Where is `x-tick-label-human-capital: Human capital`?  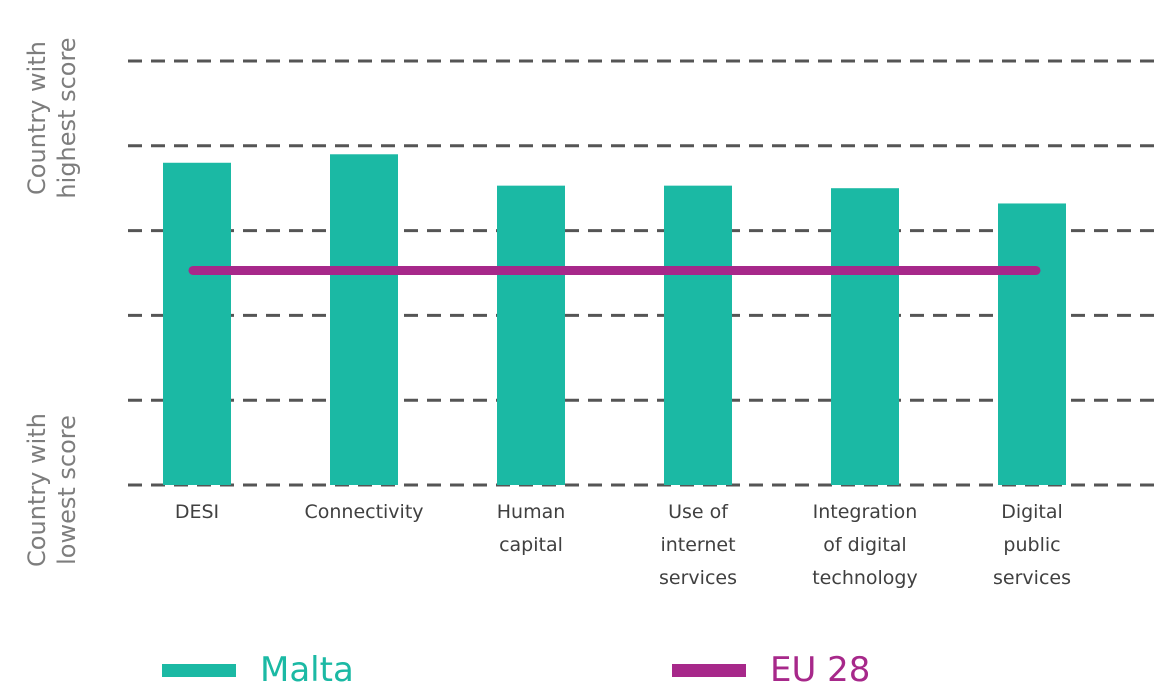 x-tick-label-human-capital: Human capital is located at coordinates (531, 528).